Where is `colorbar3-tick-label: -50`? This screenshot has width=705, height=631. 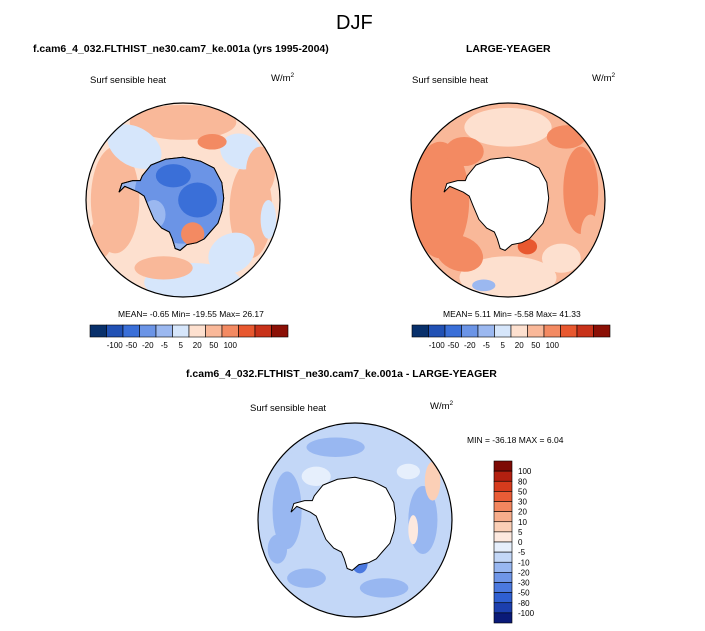
colorbar3-tick-label: -50 is located at coordinates (524, 593).